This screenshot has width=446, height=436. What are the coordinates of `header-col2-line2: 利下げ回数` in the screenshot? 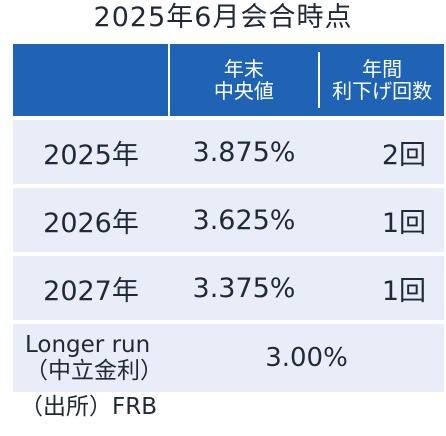 It's located at (382, 91).